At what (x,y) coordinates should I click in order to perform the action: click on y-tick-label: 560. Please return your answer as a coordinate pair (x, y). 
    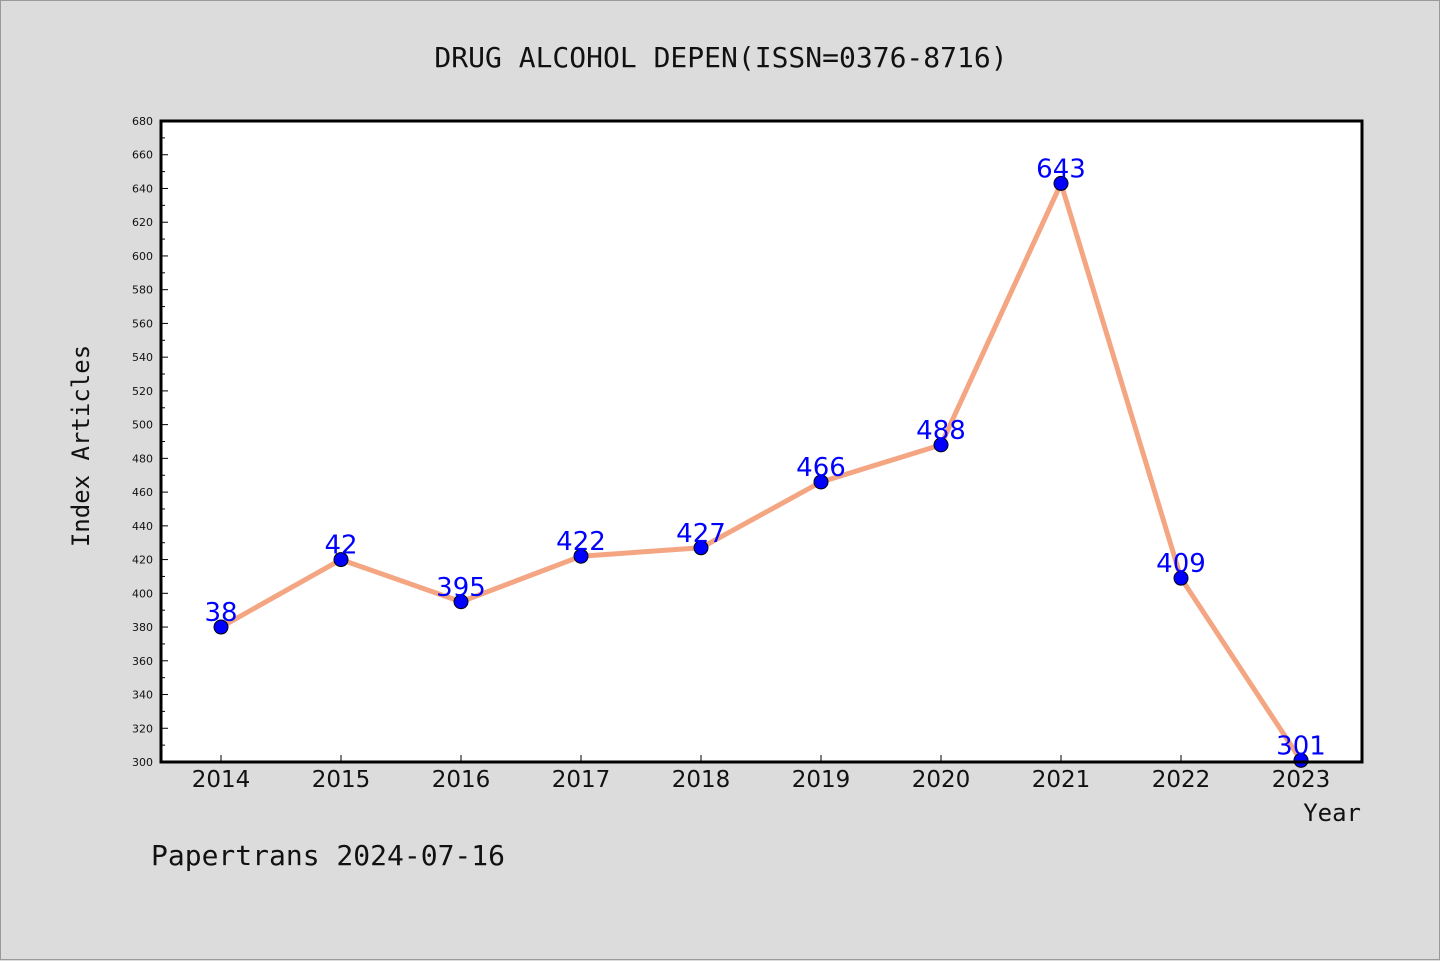
    Looking at the image, I should click on (142, 323).